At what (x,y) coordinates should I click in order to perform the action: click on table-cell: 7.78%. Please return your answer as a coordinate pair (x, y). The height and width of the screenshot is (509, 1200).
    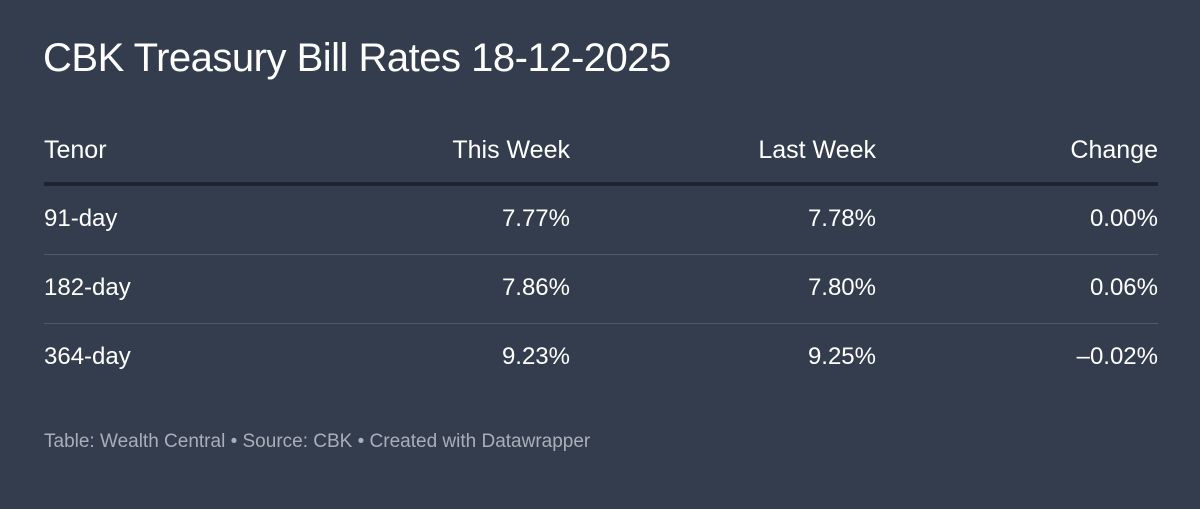
    Looking at the image, I should click on (841, 218).